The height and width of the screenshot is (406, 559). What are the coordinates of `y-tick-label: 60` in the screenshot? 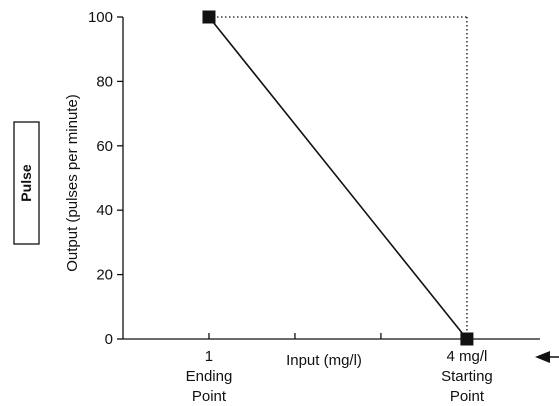 It's located at (104, 146).